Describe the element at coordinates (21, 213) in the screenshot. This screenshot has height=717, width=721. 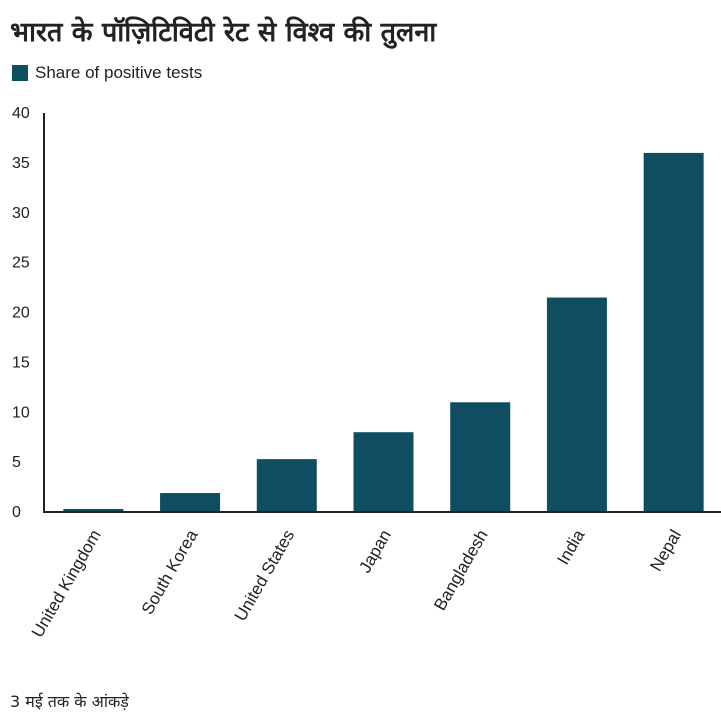
I see `y-tick-label: 30` at that location.